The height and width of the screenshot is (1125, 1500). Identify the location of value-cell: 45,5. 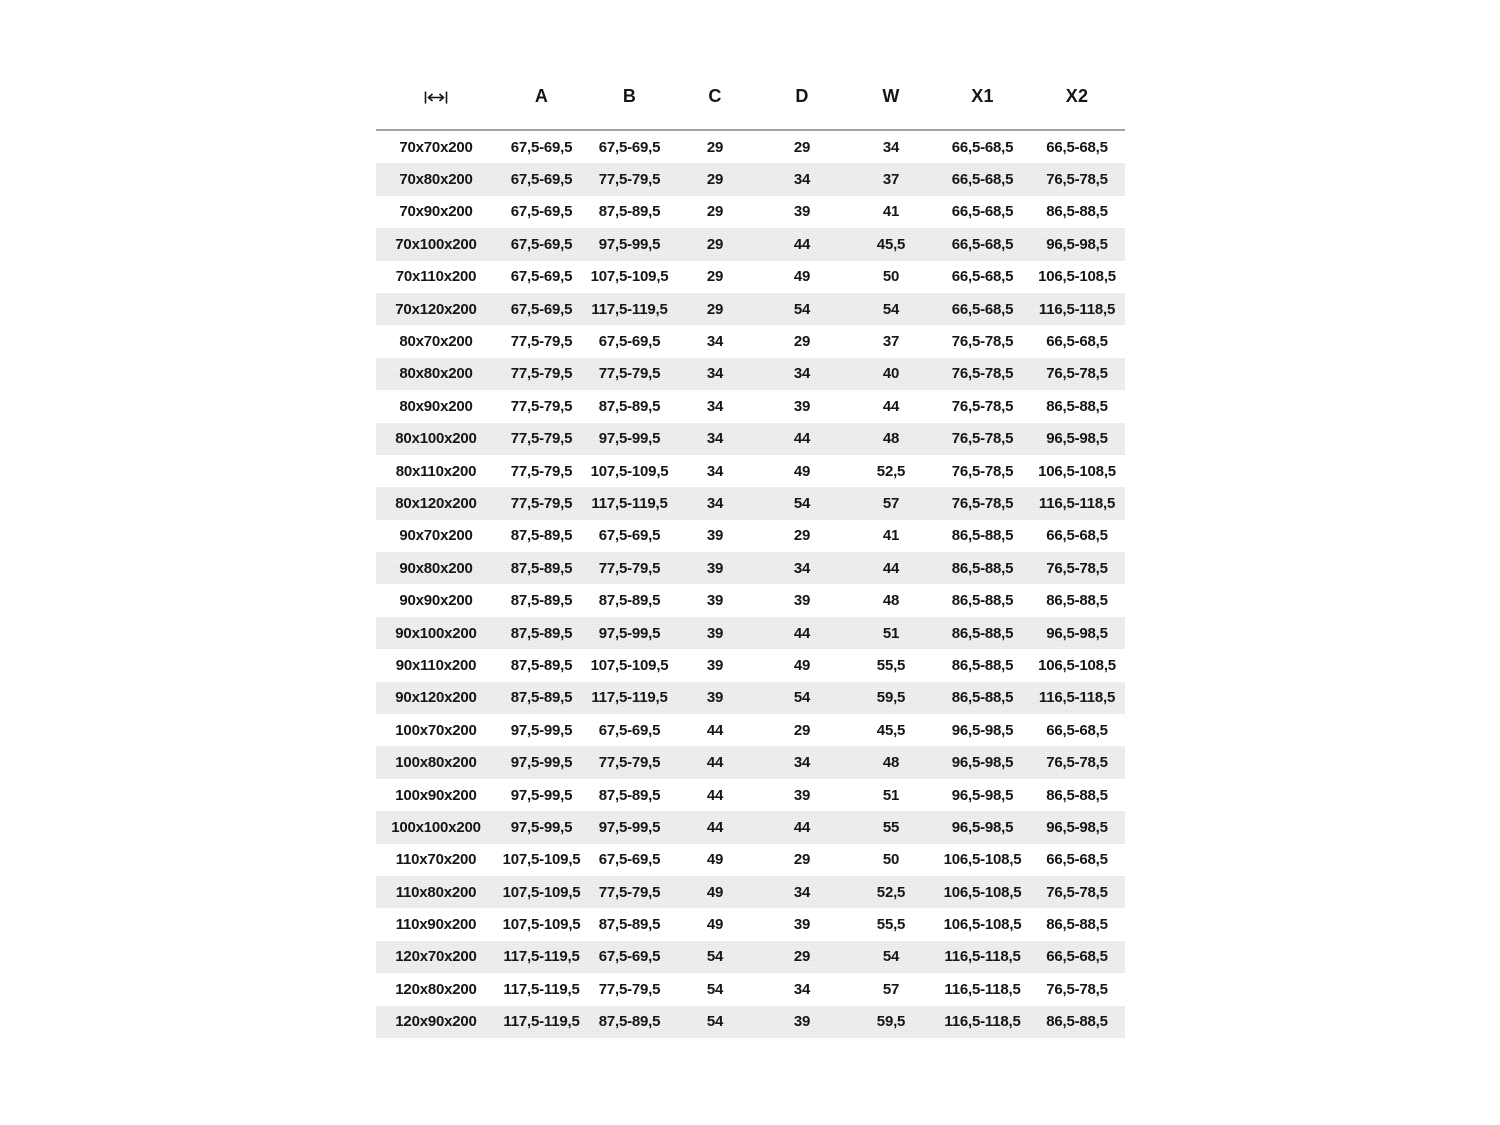
(891, 244).